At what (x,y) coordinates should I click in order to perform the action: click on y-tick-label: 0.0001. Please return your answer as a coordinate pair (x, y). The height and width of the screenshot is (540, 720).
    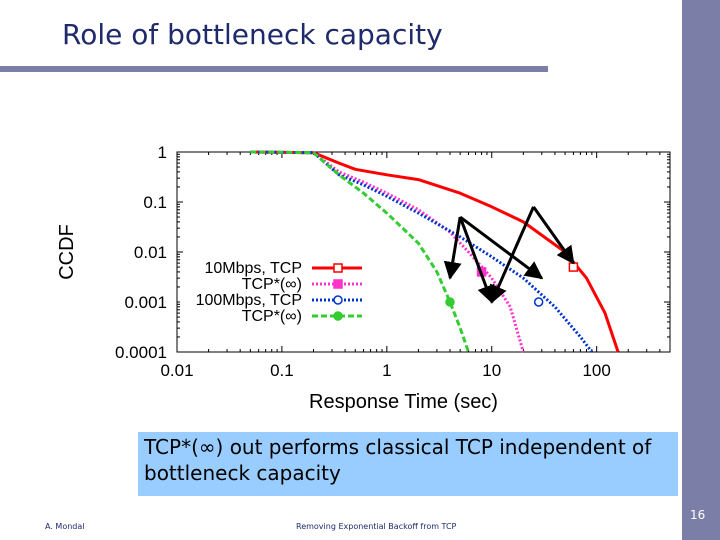
    Looking at the image, I should click on (141, 352).